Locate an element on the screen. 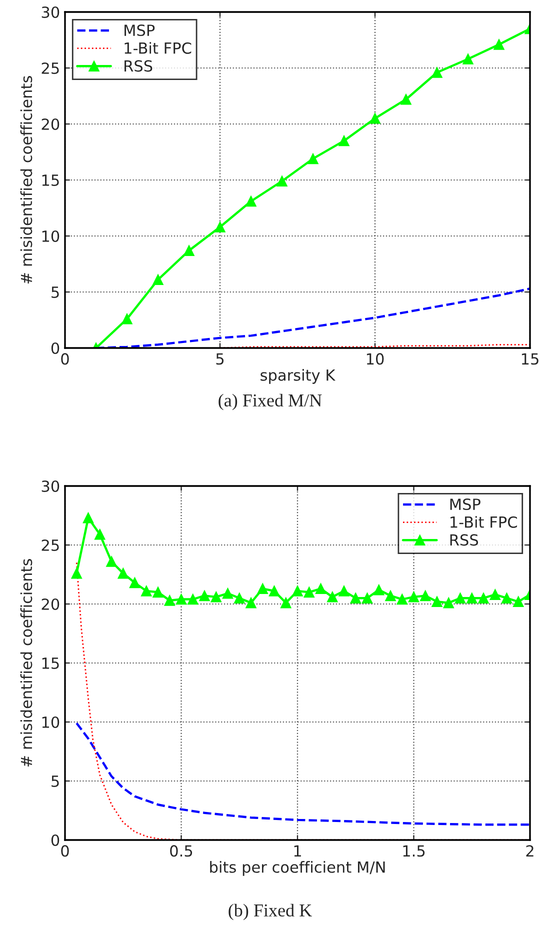 Image resolution: width=540 pixels, height=944 pixels. x-tick-label: 15 is located at coordinates (530, 359).